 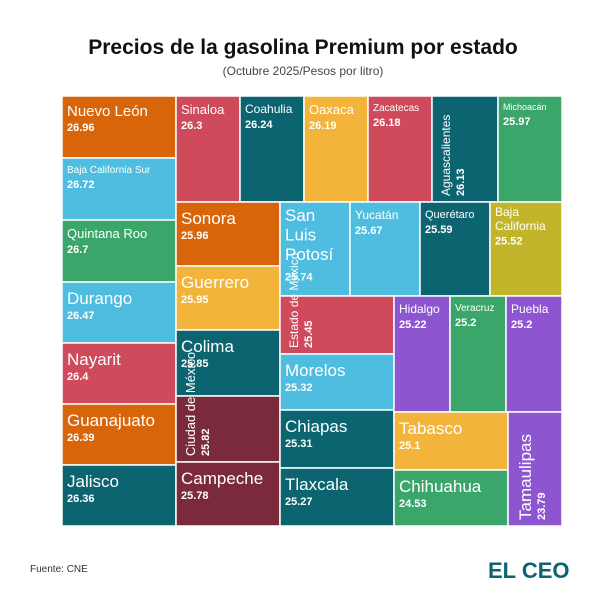 I want to click on tile-label: San Luis Potosí, so click(x=309, y=235).